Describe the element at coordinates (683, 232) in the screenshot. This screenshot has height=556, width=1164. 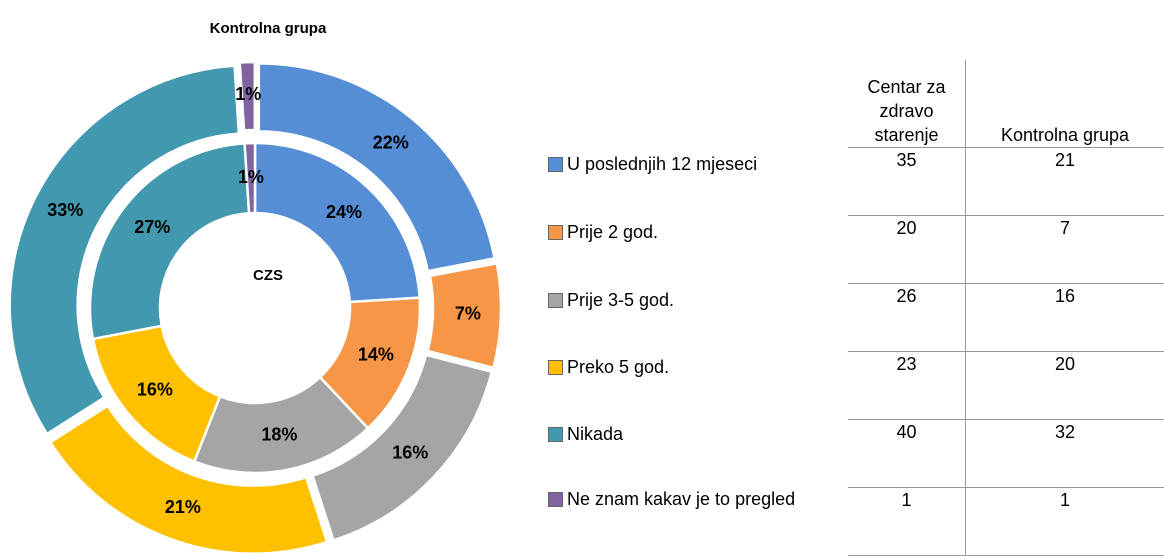
I see `legend-item: Prije 2 god.` at that location.